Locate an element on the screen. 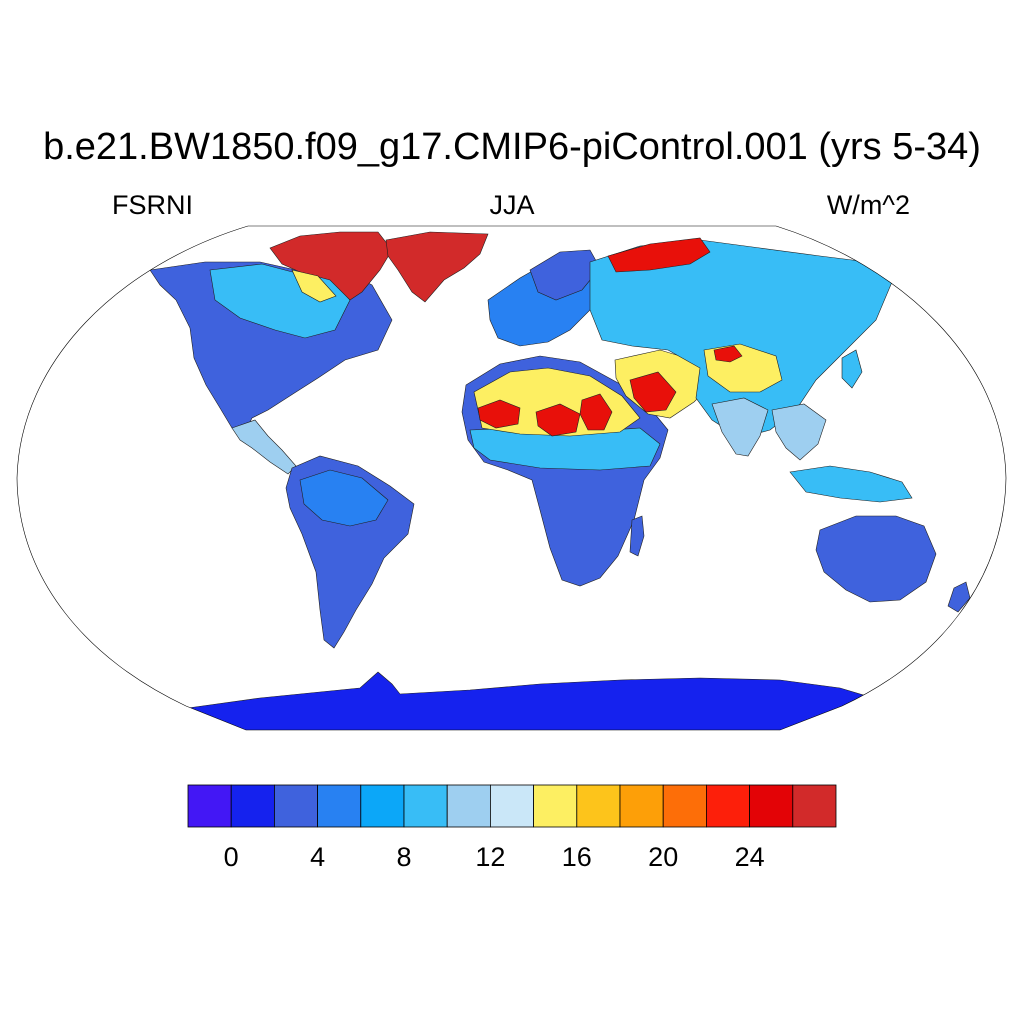 This screenshot has width=1024, height=1024. land-central-asia-red is located at coordinates (728, 354).